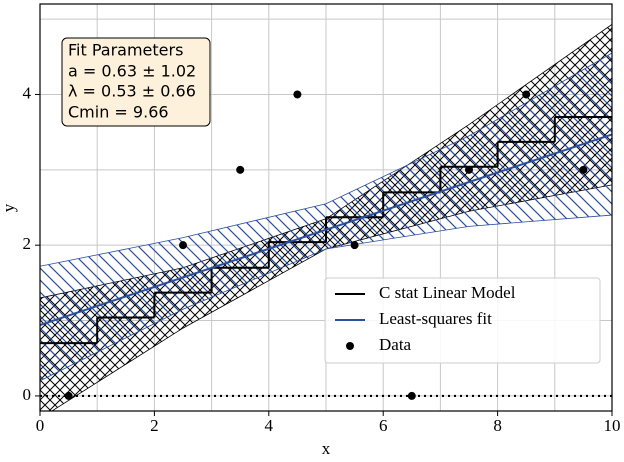 This screenshot has height=462, width=624. Describe the element at coordinates (118, 112) in the screenshot. I see `fit-cmin: Cmin = 9.66` at that location.